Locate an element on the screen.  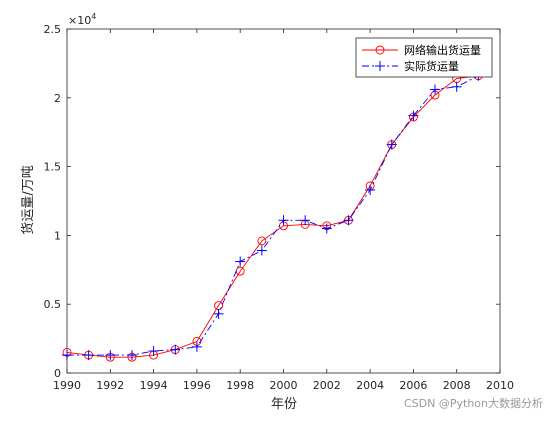
x-tick-label: 2002 is located at coordinates (327, 385).